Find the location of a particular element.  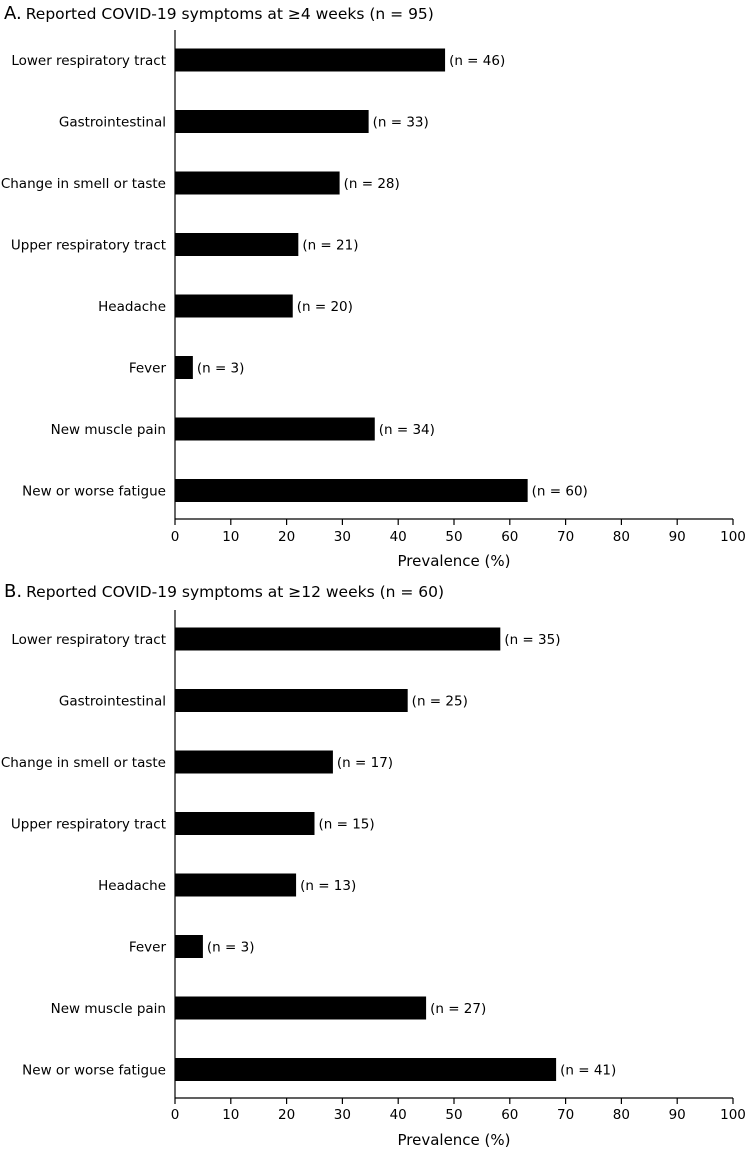

bar-value-label: (n = 34) is located at coordinates (407, 430).